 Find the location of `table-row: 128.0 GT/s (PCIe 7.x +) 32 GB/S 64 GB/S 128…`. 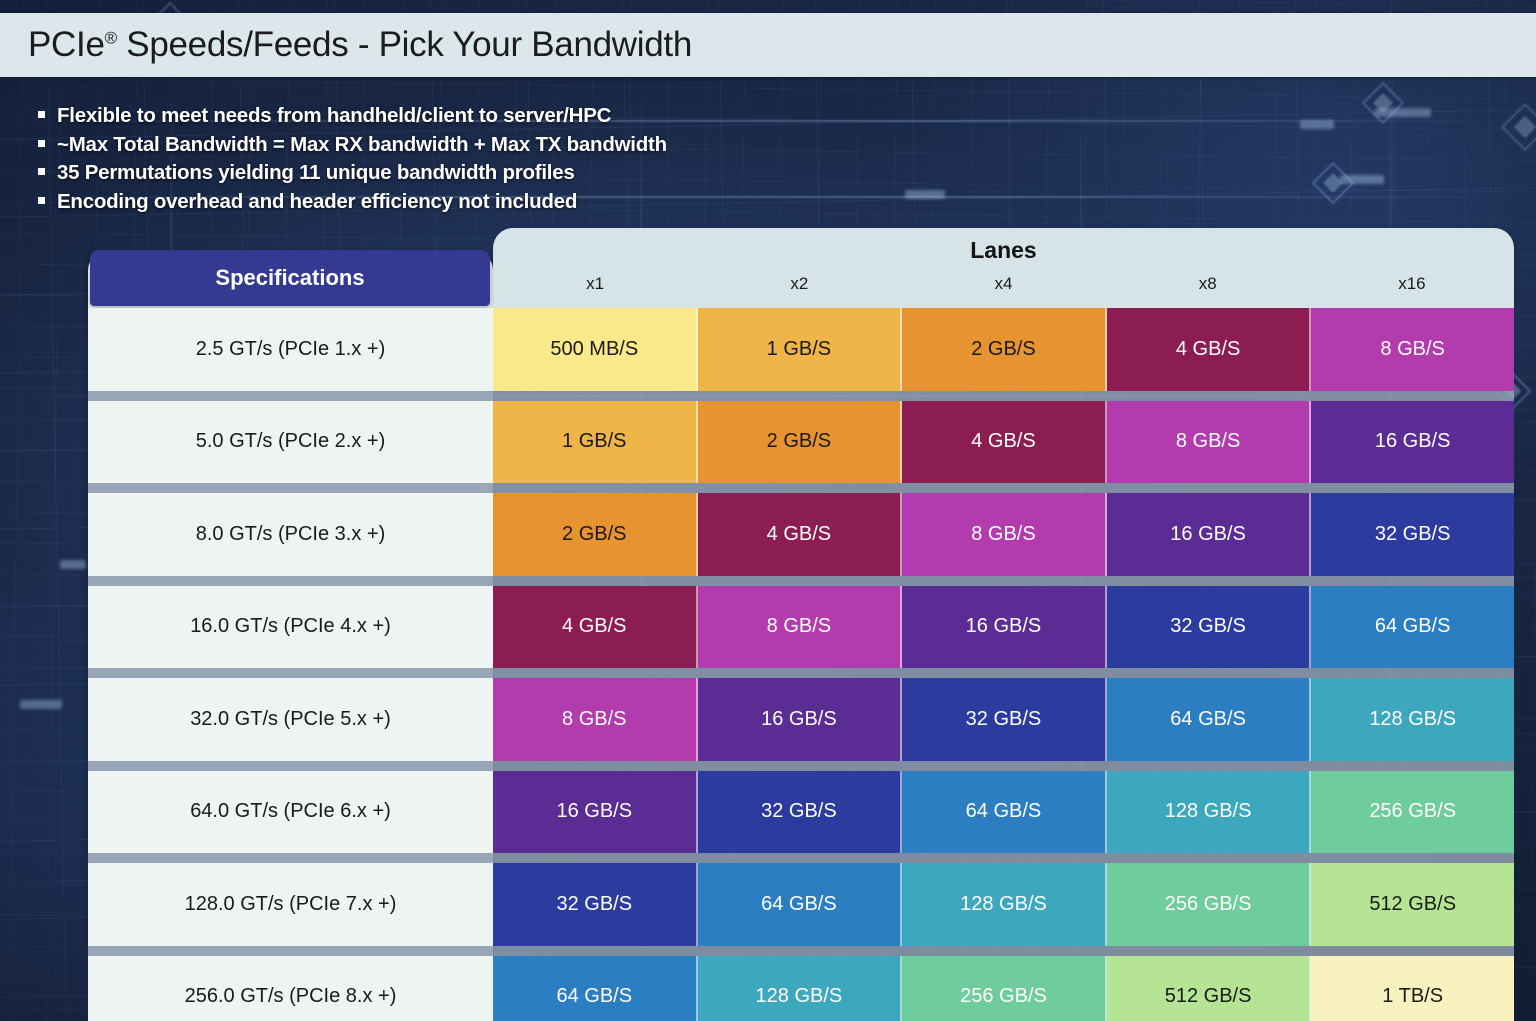

table-row: 128.0 GT/s (PCIe 7.x +) 32 GB/S 64 GB/S 128… is located at coordinates (801, 904).